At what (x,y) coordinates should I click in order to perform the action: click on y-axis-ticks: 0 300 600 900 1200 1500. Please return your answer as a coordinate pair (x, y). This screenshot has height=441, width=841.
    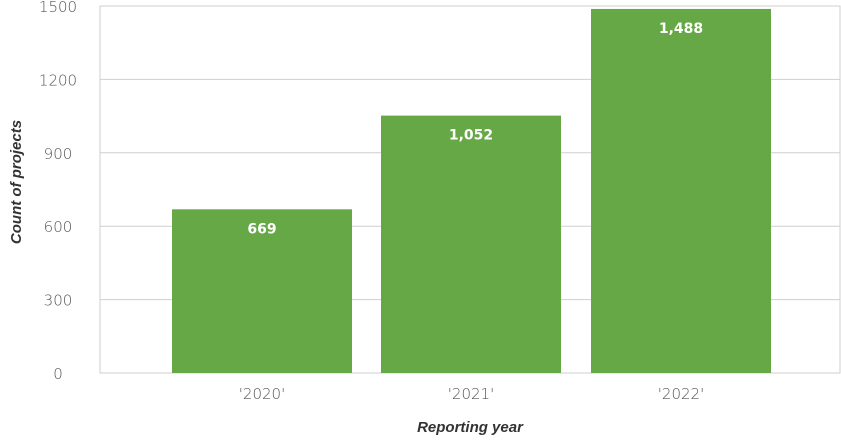
    Looking at the image, I should click on (58, 191).